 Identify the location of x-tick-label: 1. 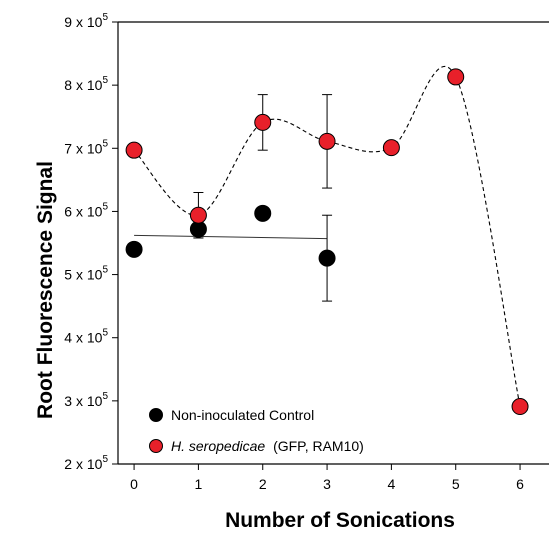
(199, 484).